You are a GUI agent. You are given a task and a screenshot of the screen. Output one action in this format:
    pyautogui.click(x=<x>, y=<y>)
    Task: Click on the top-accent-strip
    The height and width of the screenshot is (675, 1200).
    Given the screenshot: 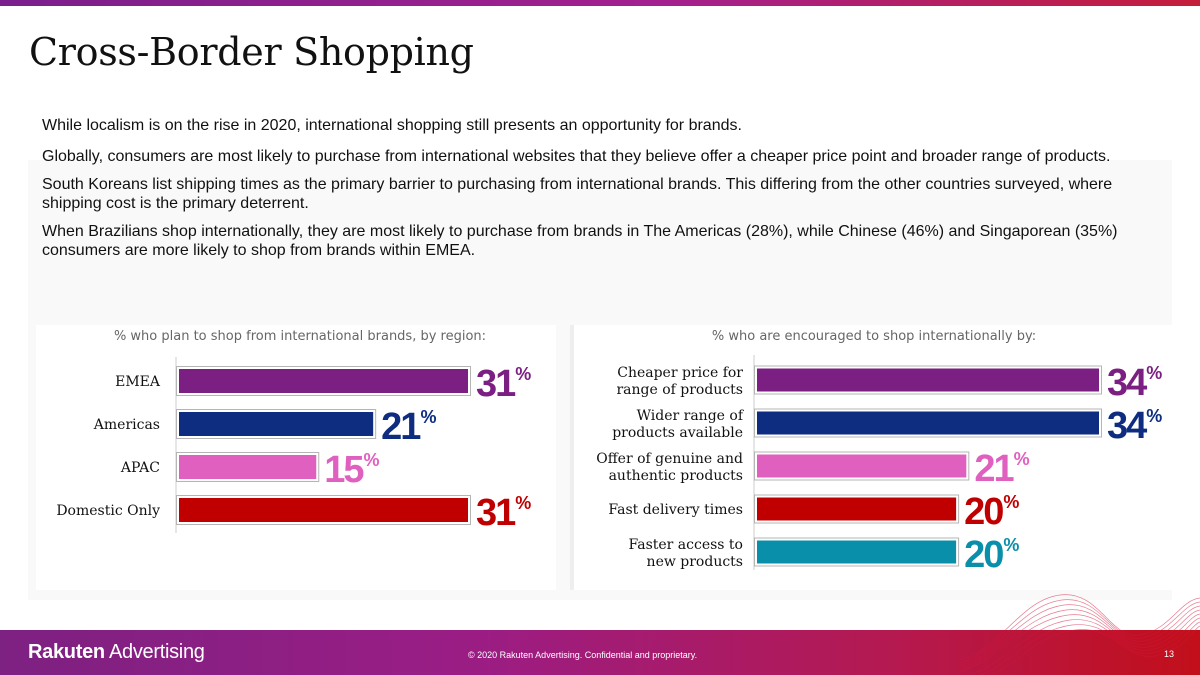 What is the action you would take?
    pyautogui.click(x=600, y=3)
    